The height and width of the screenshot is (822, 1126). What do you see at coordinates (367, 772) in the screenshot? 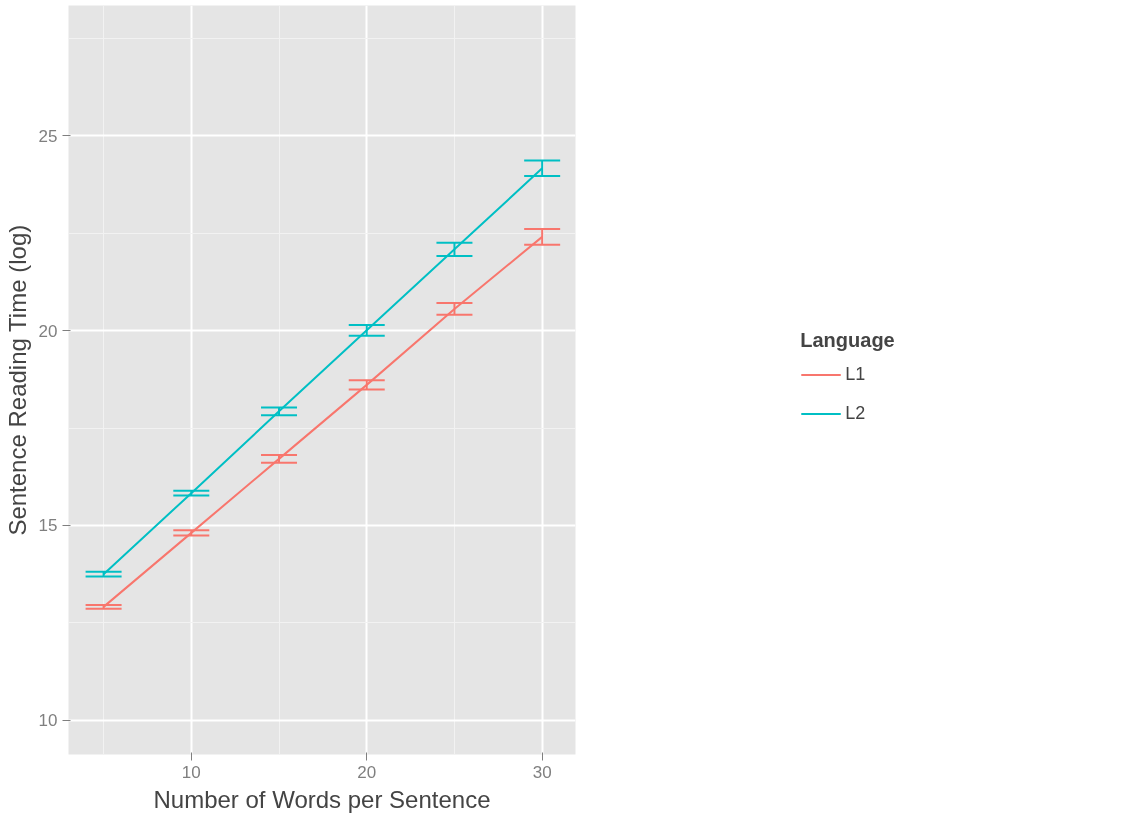
I see `x-tick-label: 20` at bounding box center [367, 772].